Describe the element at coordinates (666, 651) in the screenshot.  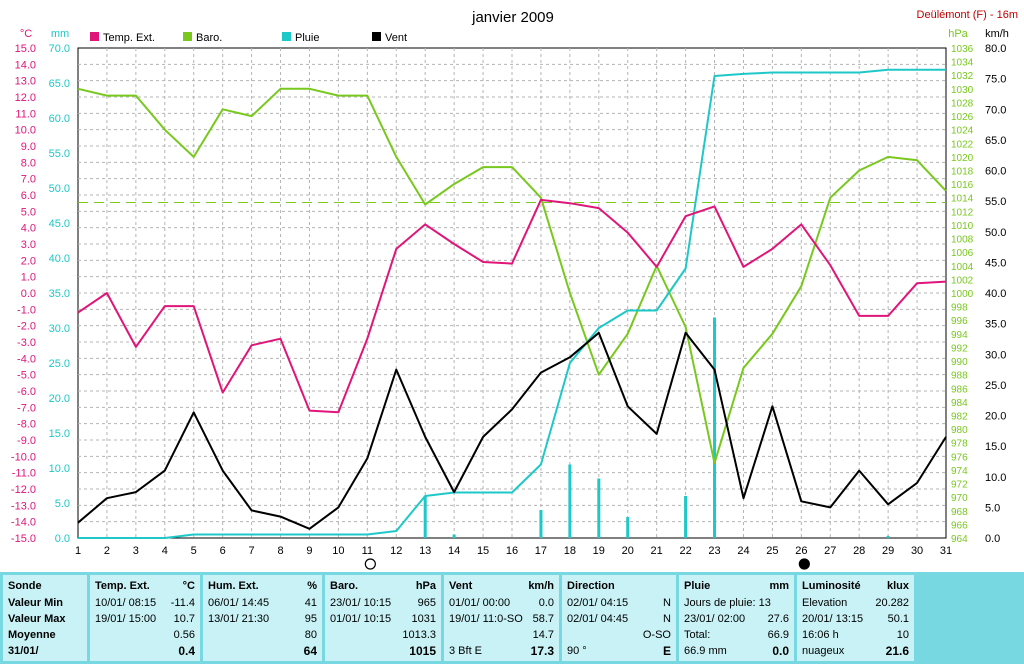
I see `summary-dir-value: E` at that location.